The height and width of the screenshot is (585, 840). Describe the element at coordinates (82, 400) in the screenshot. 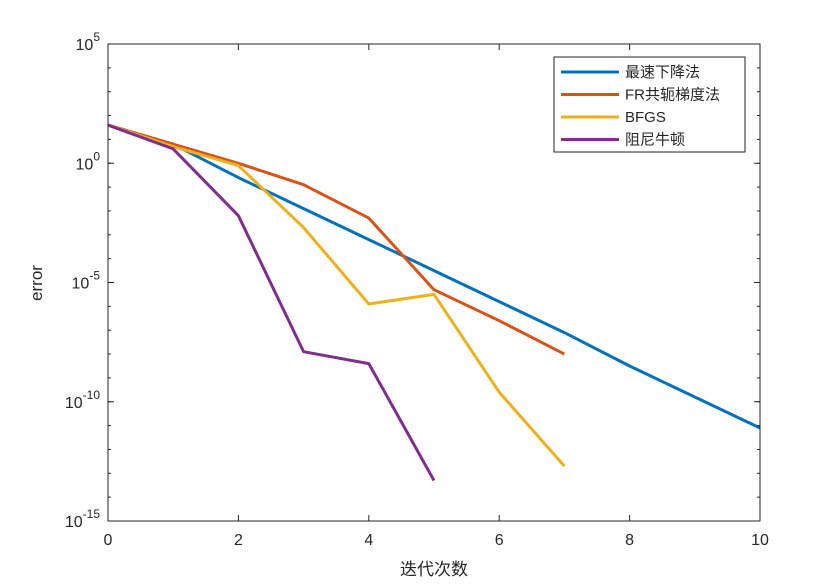

I see `y-tick-label: 10⁻¹⁰` at that location.